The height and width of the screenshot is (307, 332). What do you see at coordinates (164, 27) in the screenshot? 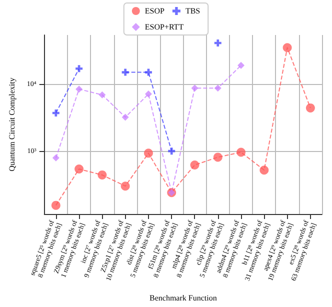
I see `legend-label: ESOP+RTT` at bounding box center [164, 27].